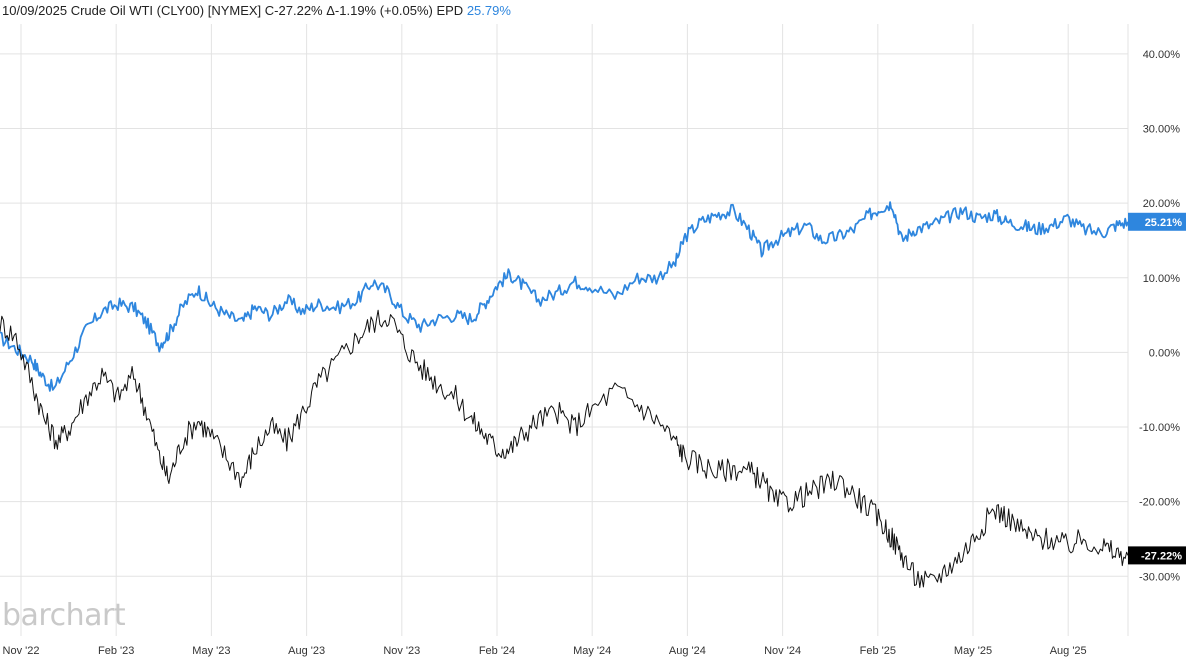 The image size is (1188, 661). Describe the element at coordinates (450, 10) in the screenshot. I see `header-compare-symbol: EPD` at that location.